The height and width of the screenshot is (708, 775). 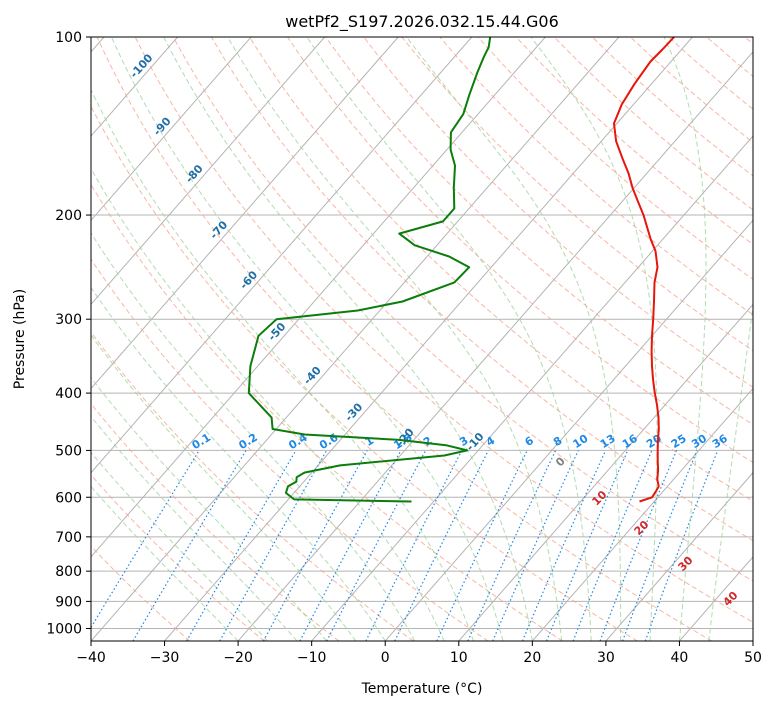 I want to click on x-tick-label: 40, so click(x=680, y=658).